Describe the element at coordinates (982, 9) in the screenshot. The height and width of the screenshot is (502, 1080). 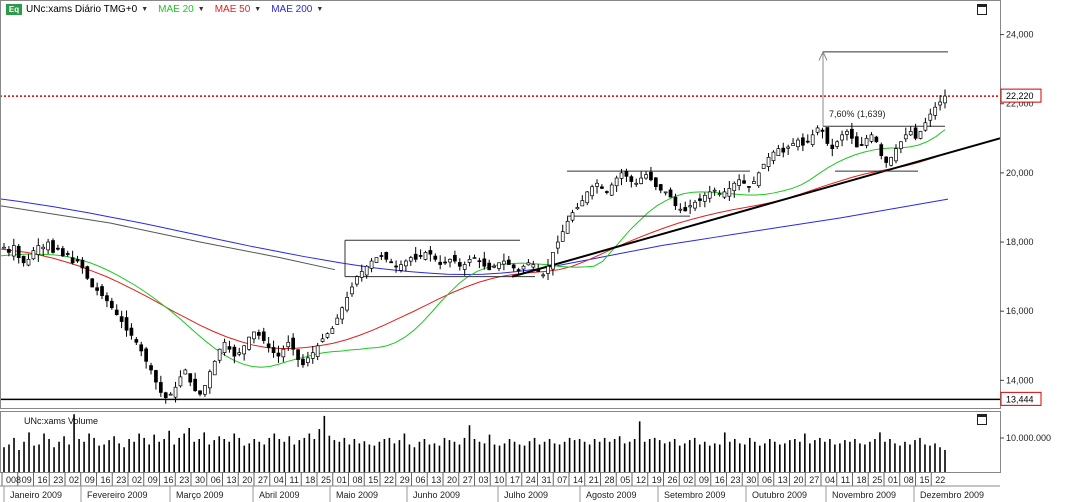
I see `price-pane-maximize-icon` at that location.